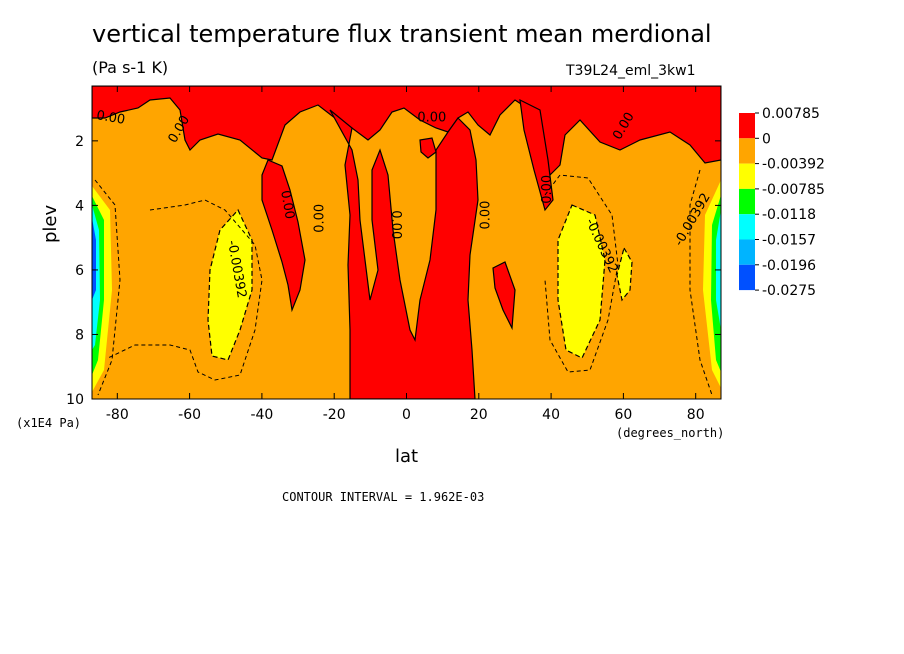  Describe the element at coordinates (791, 114) in the screenshot. I see `legend-label: 0.00785` at that location.